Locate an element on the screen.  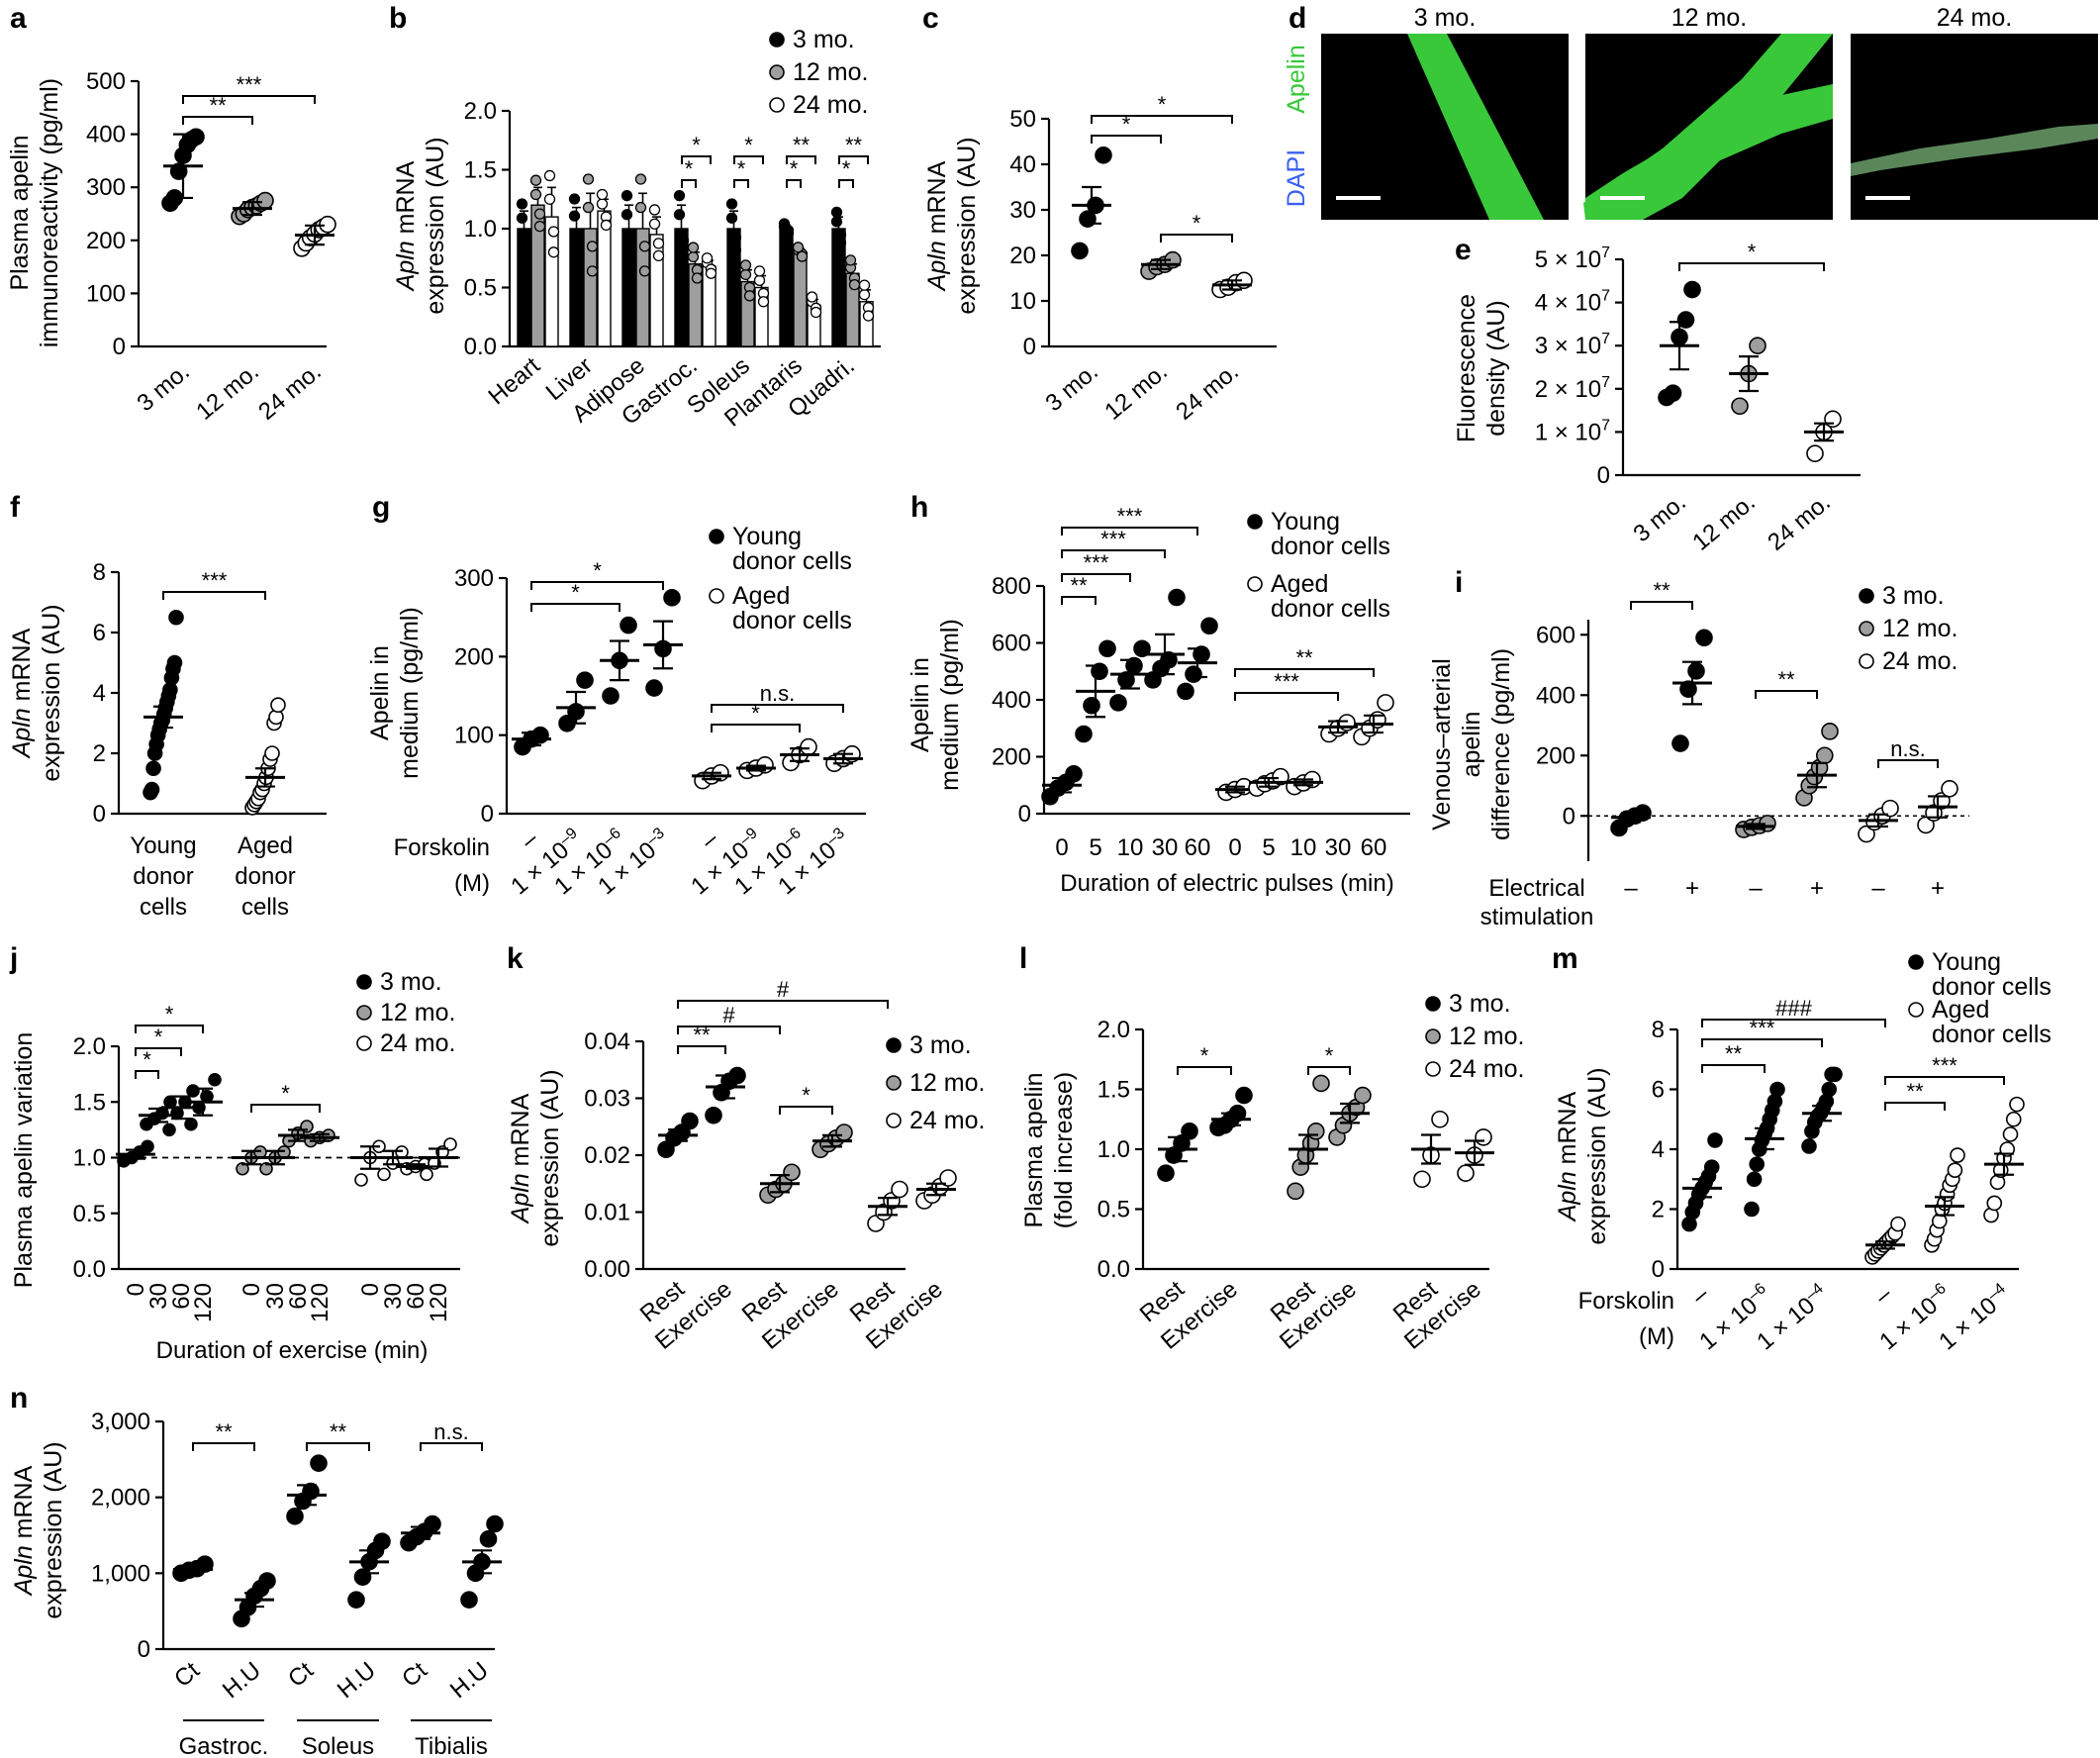
y-tick-label: 1.0 is located at coordinates (1114, 1149).